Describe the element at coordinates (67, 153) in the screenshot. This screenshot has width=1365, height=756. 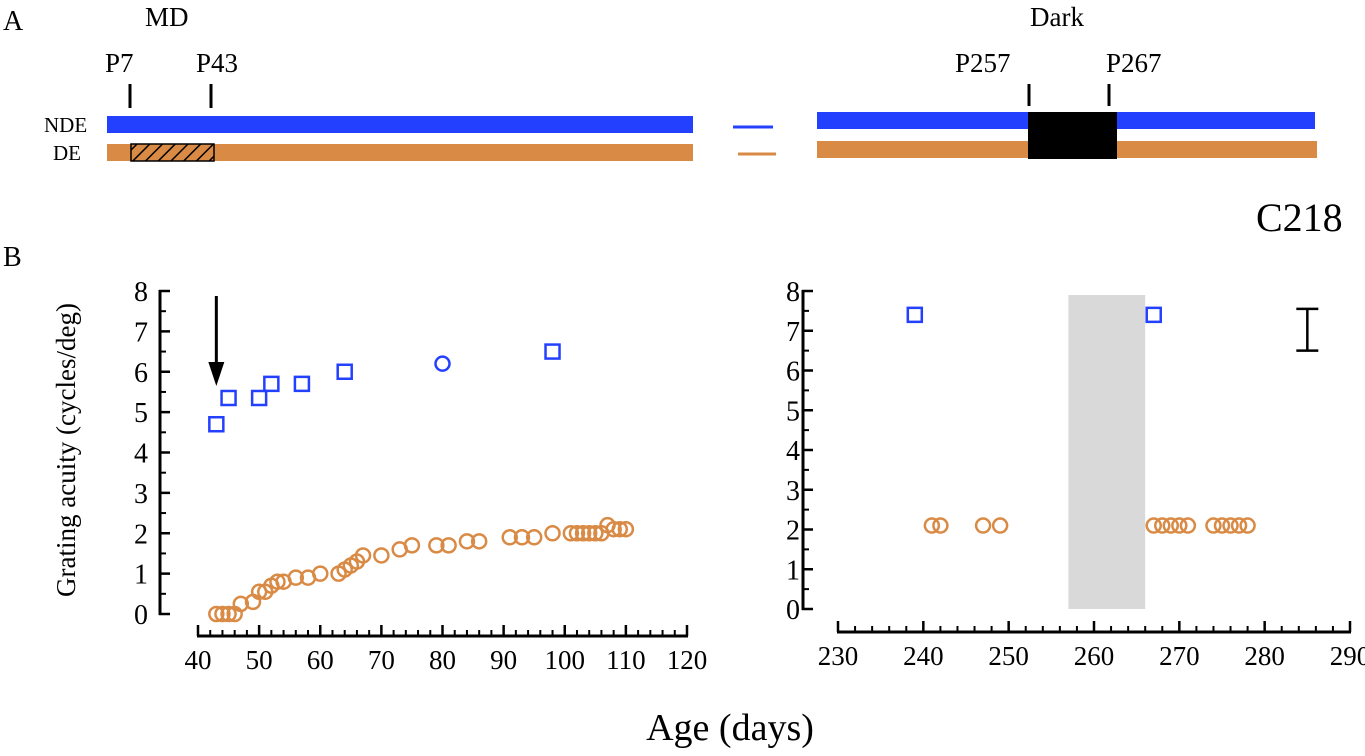
I see `row-label-de: DE` at that location.